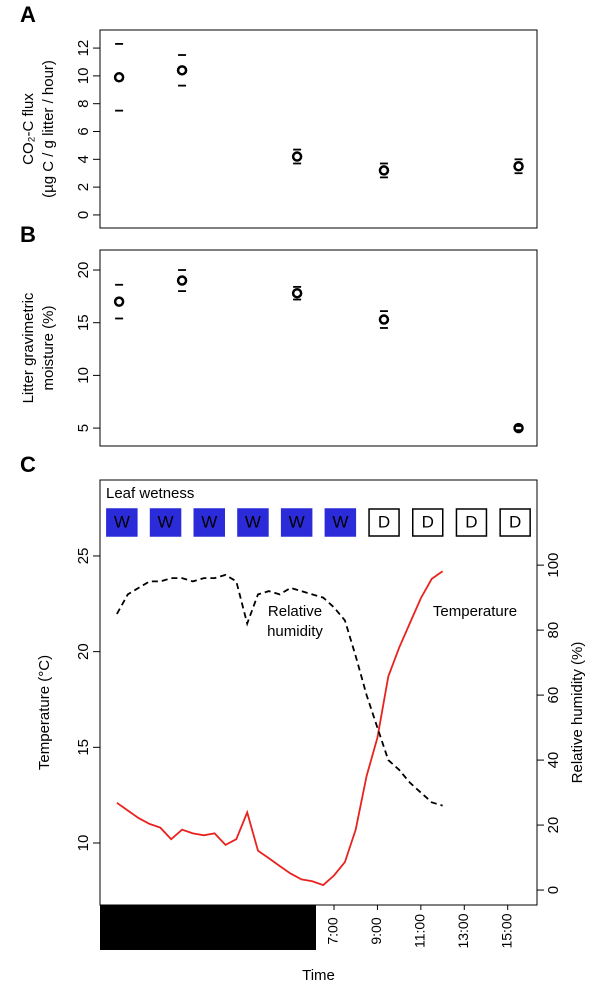 Image resolution: width=595 pixels, height=989 pixels. Describe the element at coordinates (28, 234) in the screenshot. I see `panel-label: B` at that location.